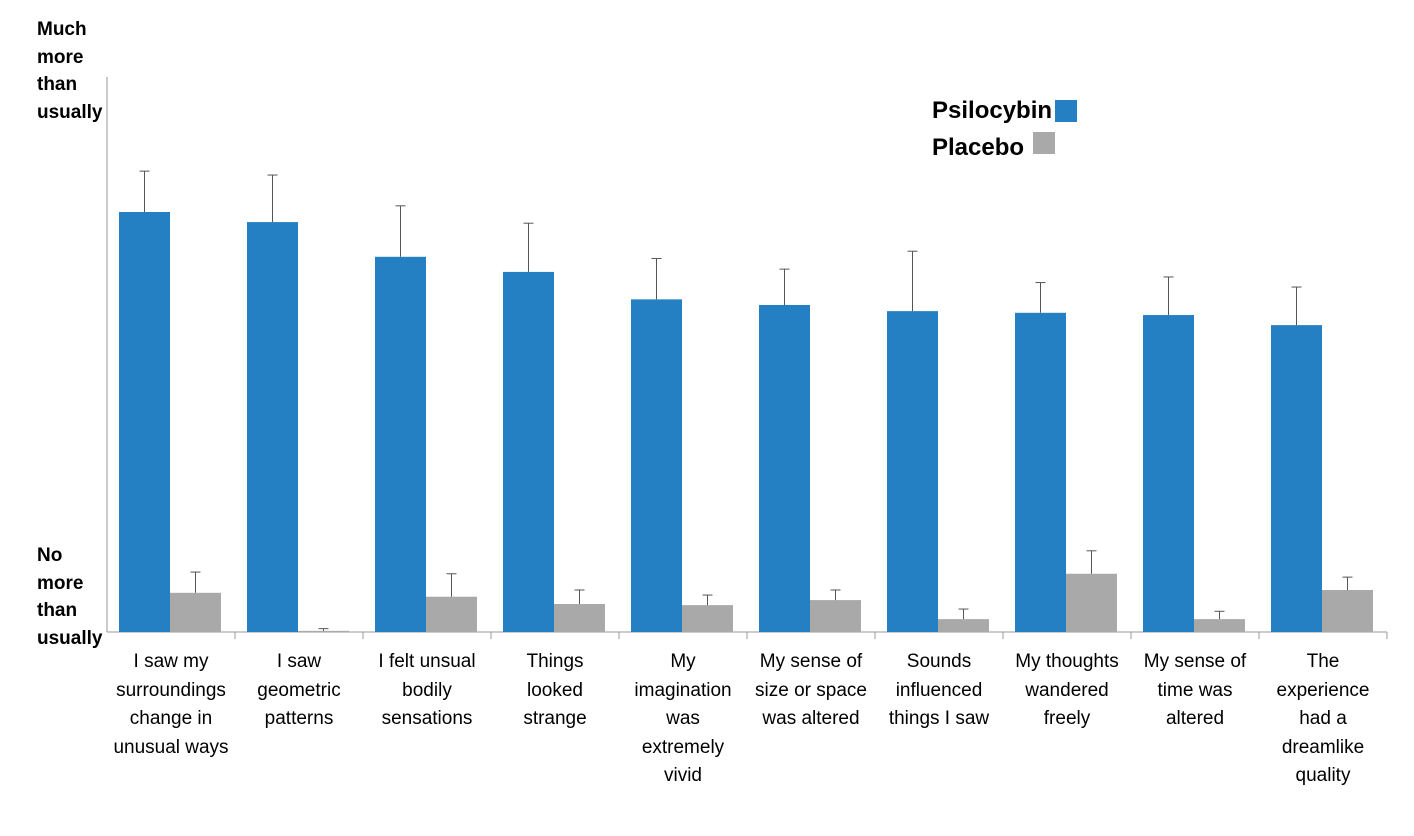 The image size is (1414, 836). Describe the element at coordinates (992, 110) in the screenshot. I see `legend-label-psilocybin: Psilocybin` at that location.